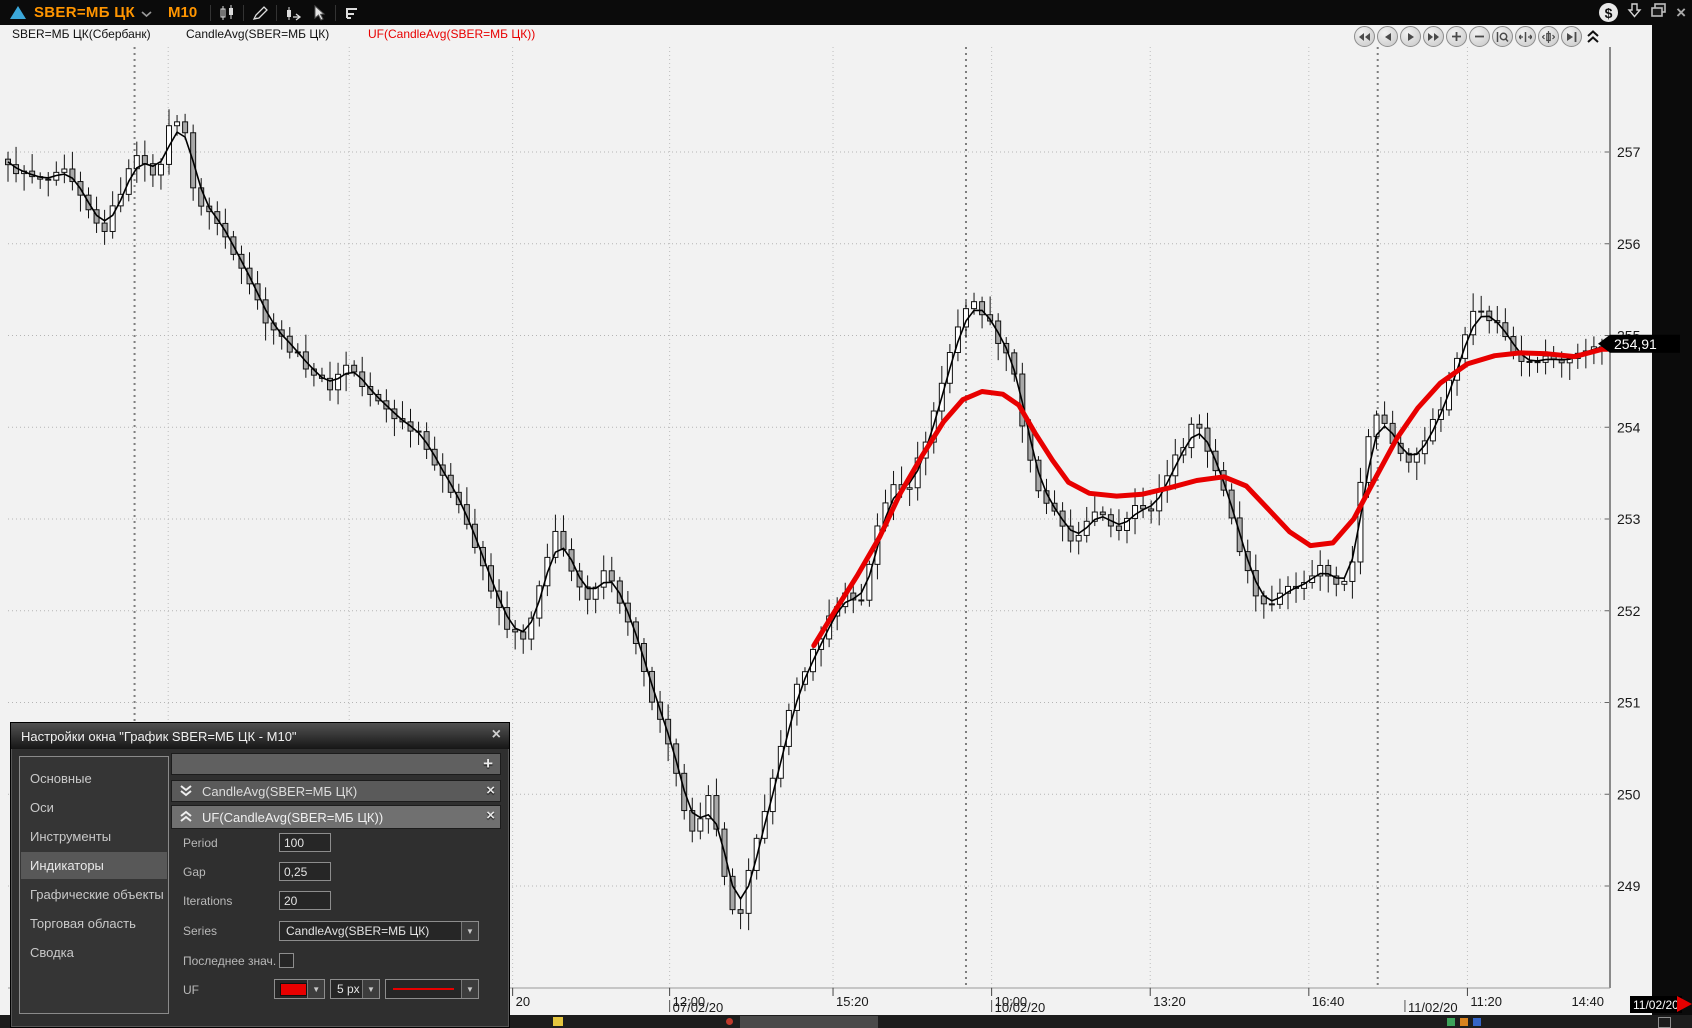 This screenshot has height=1028, width=1692. Describe the element at coordinates (1502, 36) in the screenshot. I see `zoom-select-button` at that location.